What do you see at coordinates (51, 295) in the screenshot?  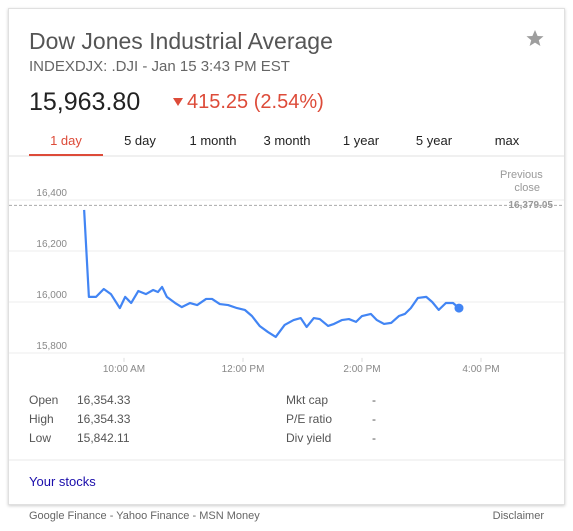 I see `y-tick-label: 16,000` at bounding box center [51, 295].